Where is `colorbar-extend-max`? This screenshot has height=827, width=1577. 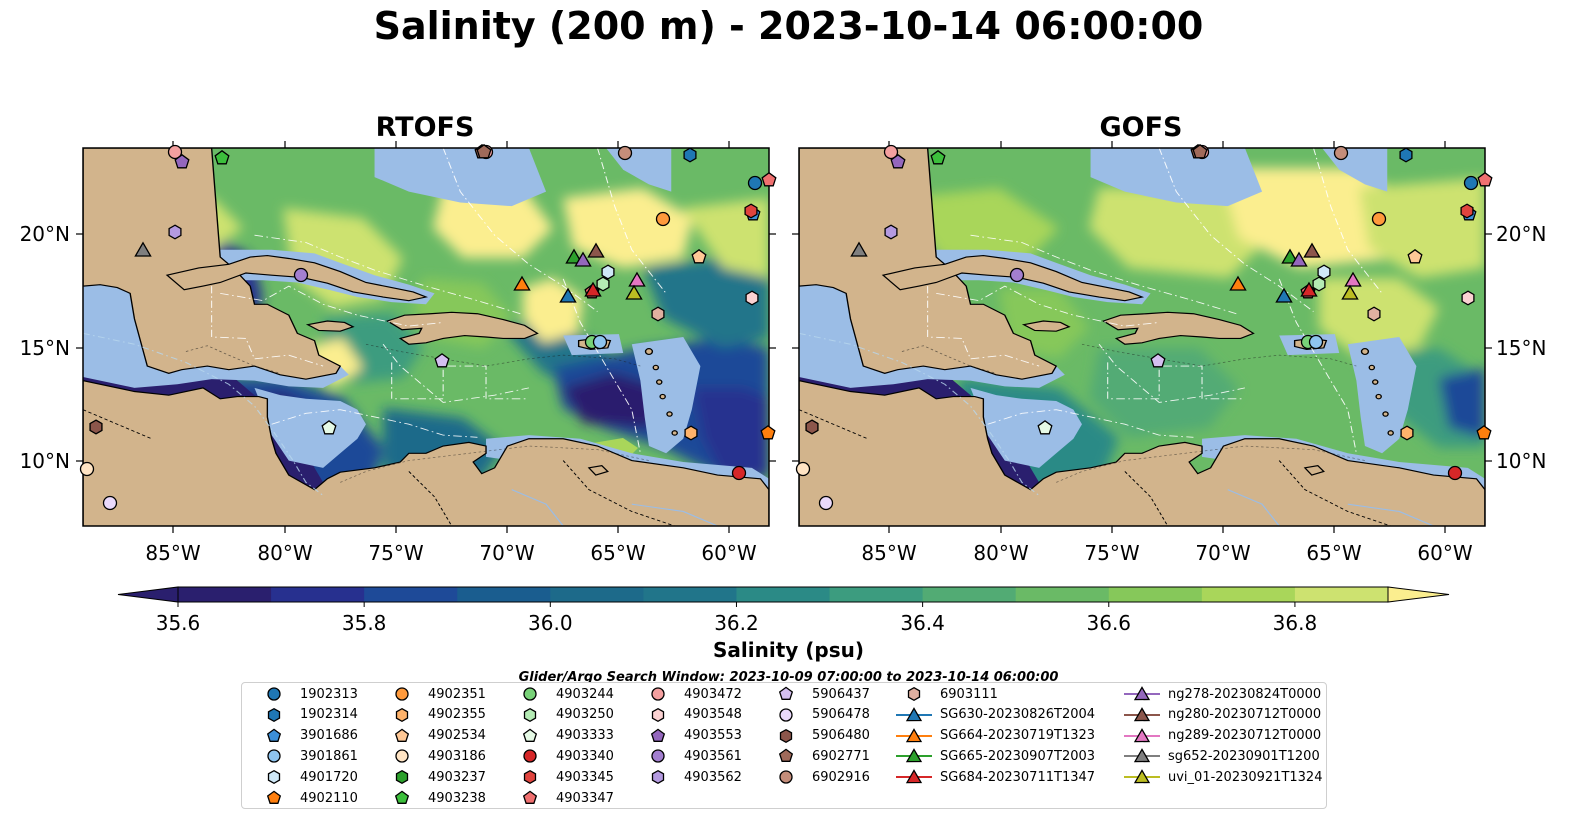 colorbar-extend-max is located at coordinates (1418, 594).